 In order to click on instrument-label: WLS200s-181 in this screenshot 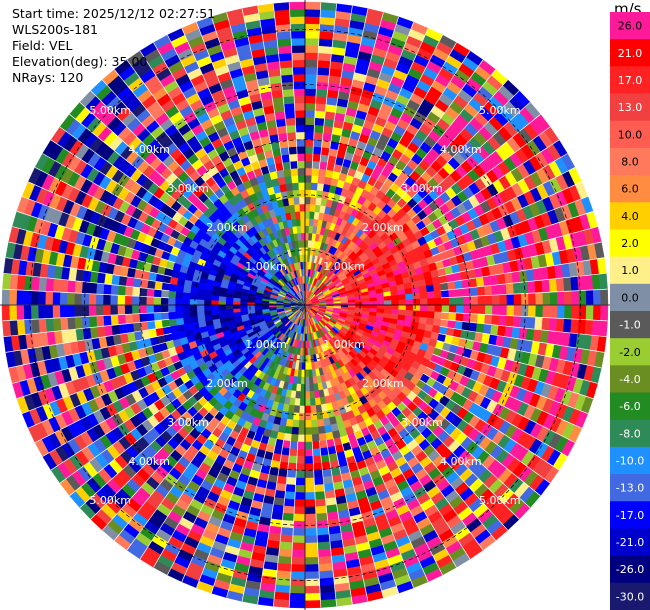, I will do `click(55, 29)`.